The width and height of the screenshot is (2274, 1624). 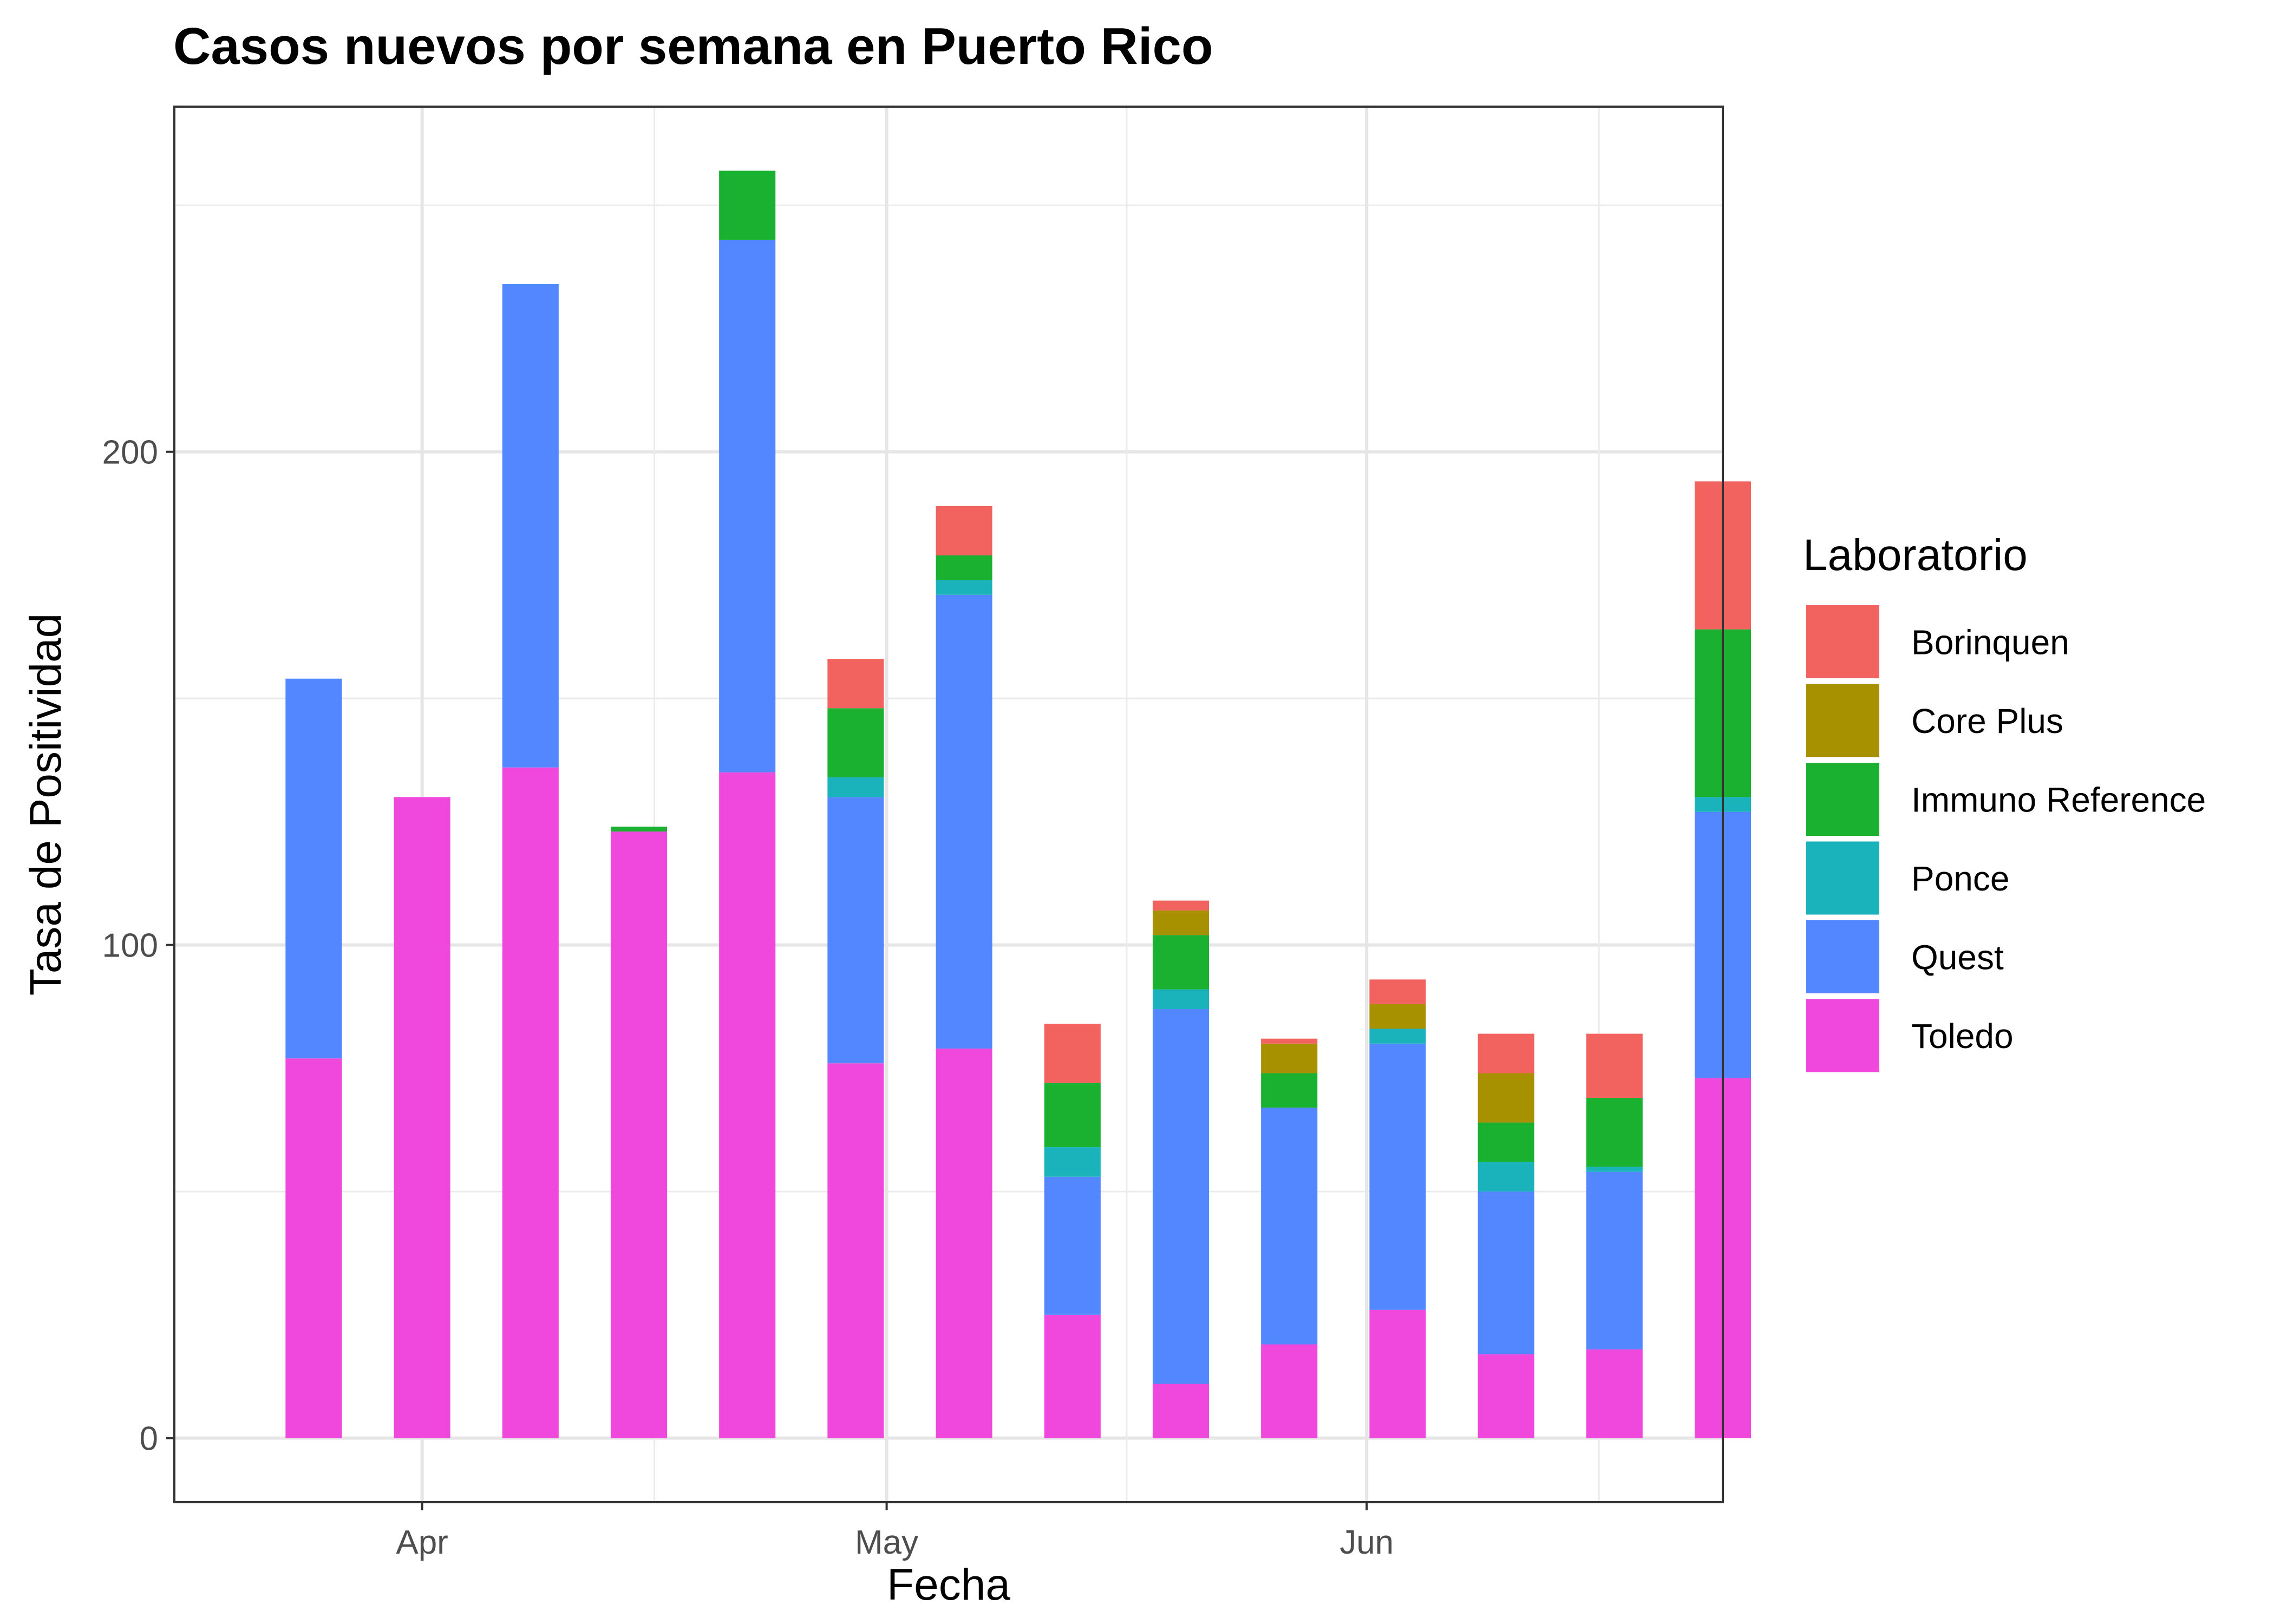 I want to click on legend-label: Core Plus, so click(x=1987, y=721).